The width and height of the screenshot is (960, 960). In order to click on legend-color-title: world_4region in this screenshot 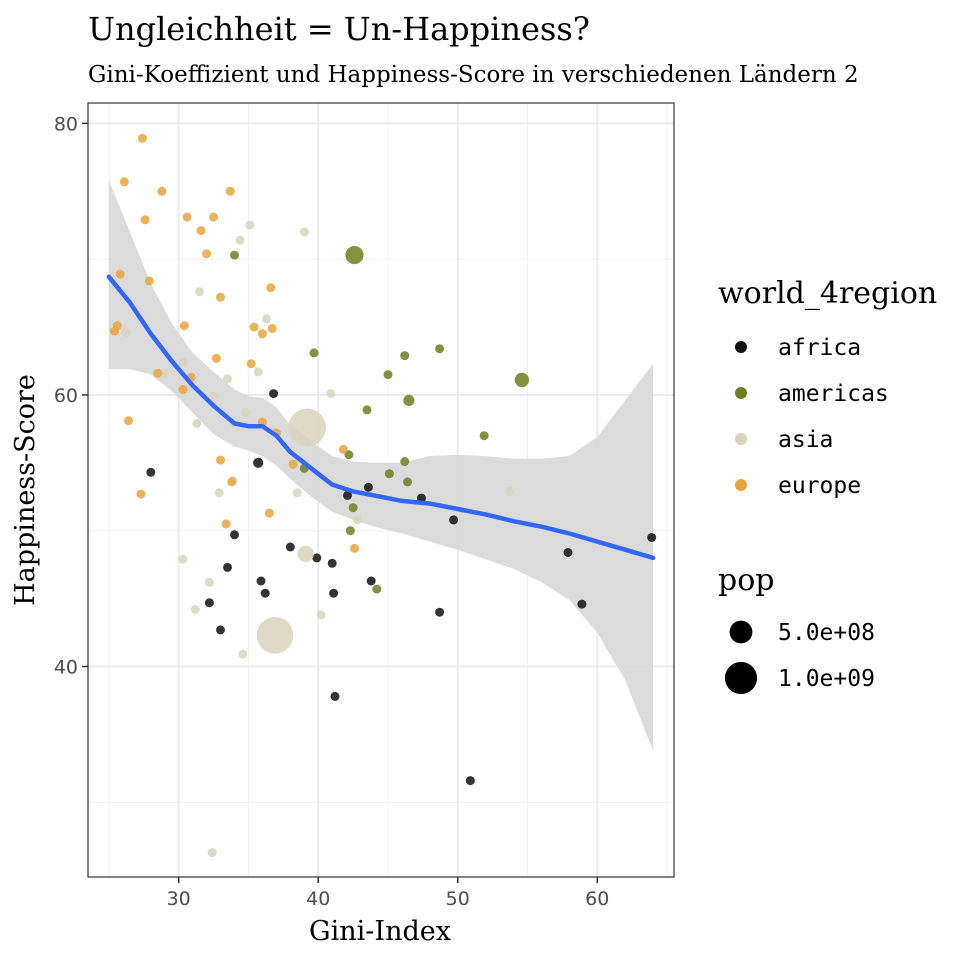, I will do `click(827, 293)`.